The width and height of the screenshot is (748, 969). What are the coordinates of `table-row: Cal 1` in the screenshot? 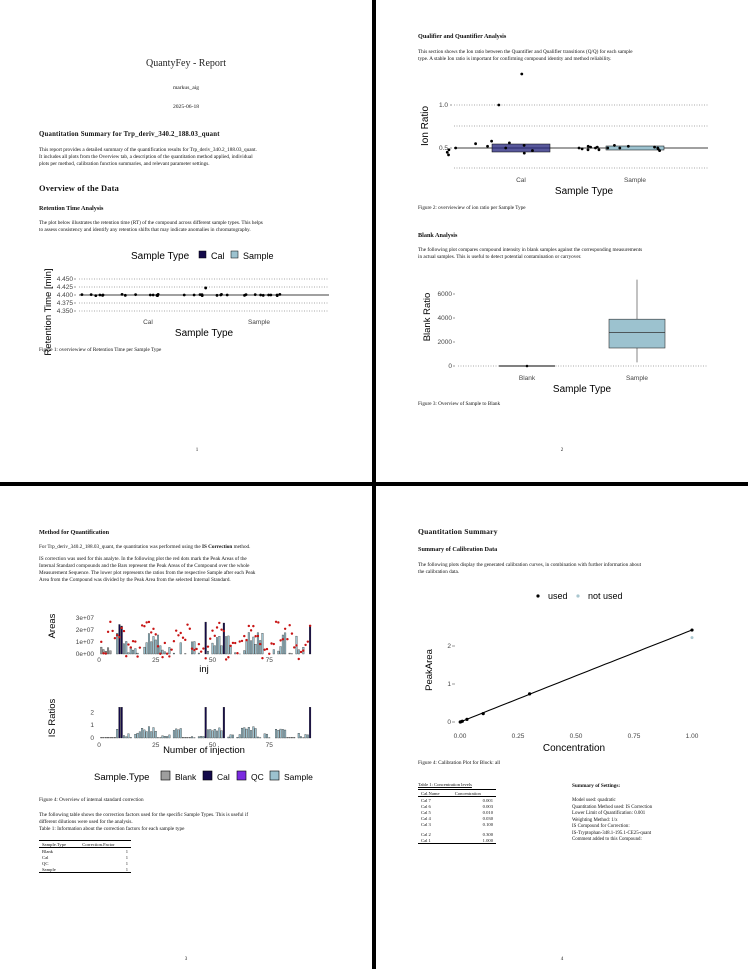 It's located at (85, 857).